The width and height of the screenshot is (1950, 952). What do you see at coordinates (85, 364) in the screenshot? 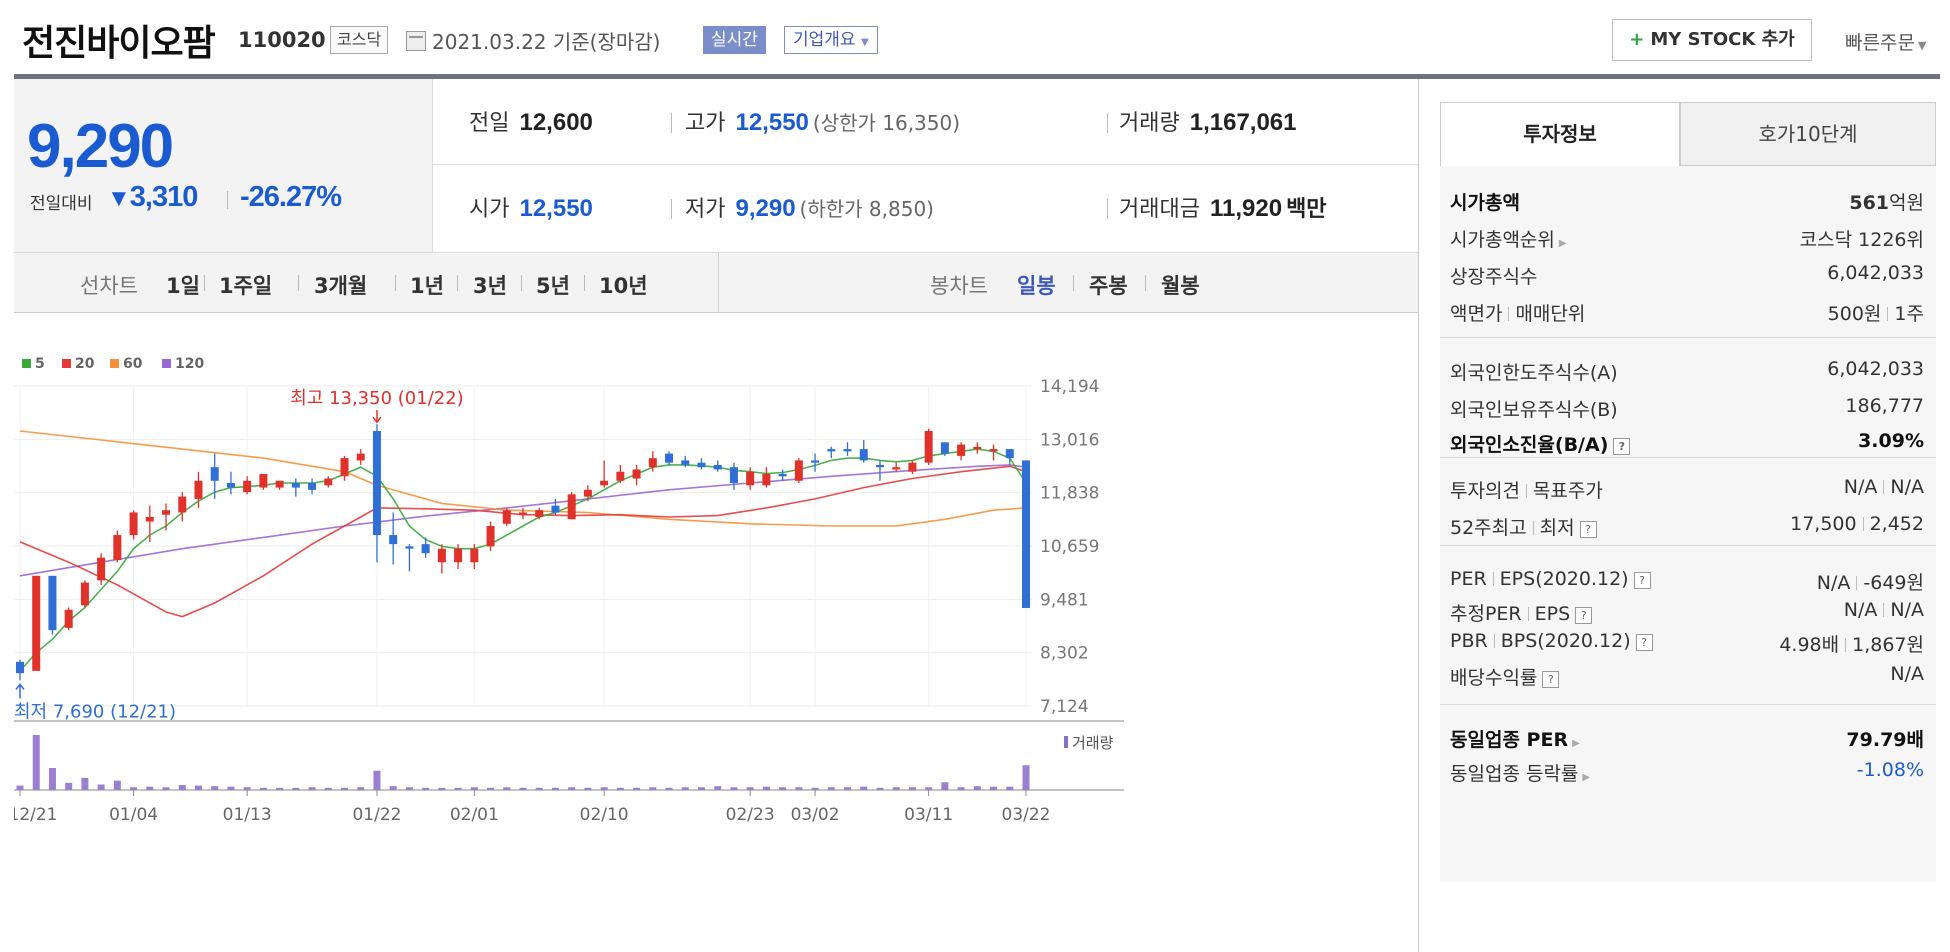
I see `legend-label: 20` at bounding box center [85, 364].